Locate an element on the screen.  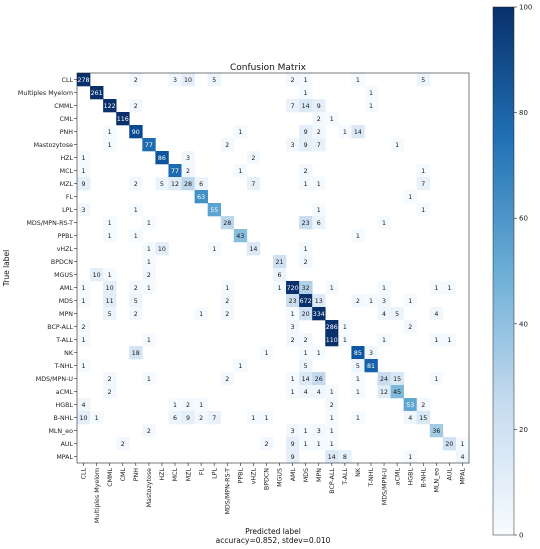
x-axis-sublabel: accuracy=0.852, stdev=0.010 is located at coordinates (273, 540).